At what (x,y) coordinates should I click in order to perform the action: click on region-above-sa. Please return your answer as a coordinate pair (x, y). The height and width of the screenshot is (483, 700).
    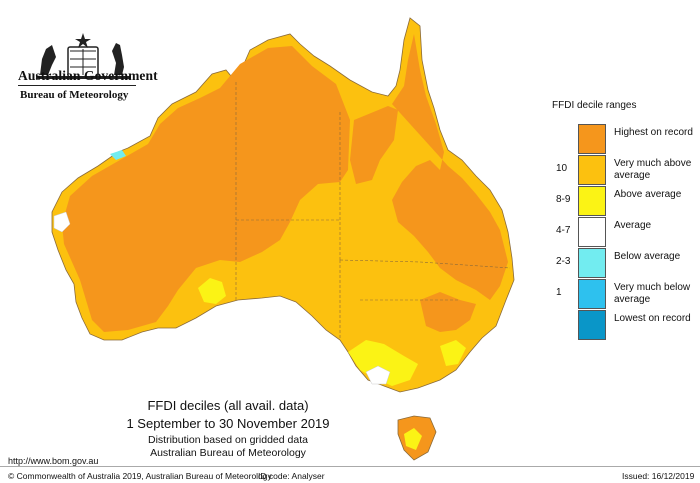
    Looking at the image, I should click on (212, 291).